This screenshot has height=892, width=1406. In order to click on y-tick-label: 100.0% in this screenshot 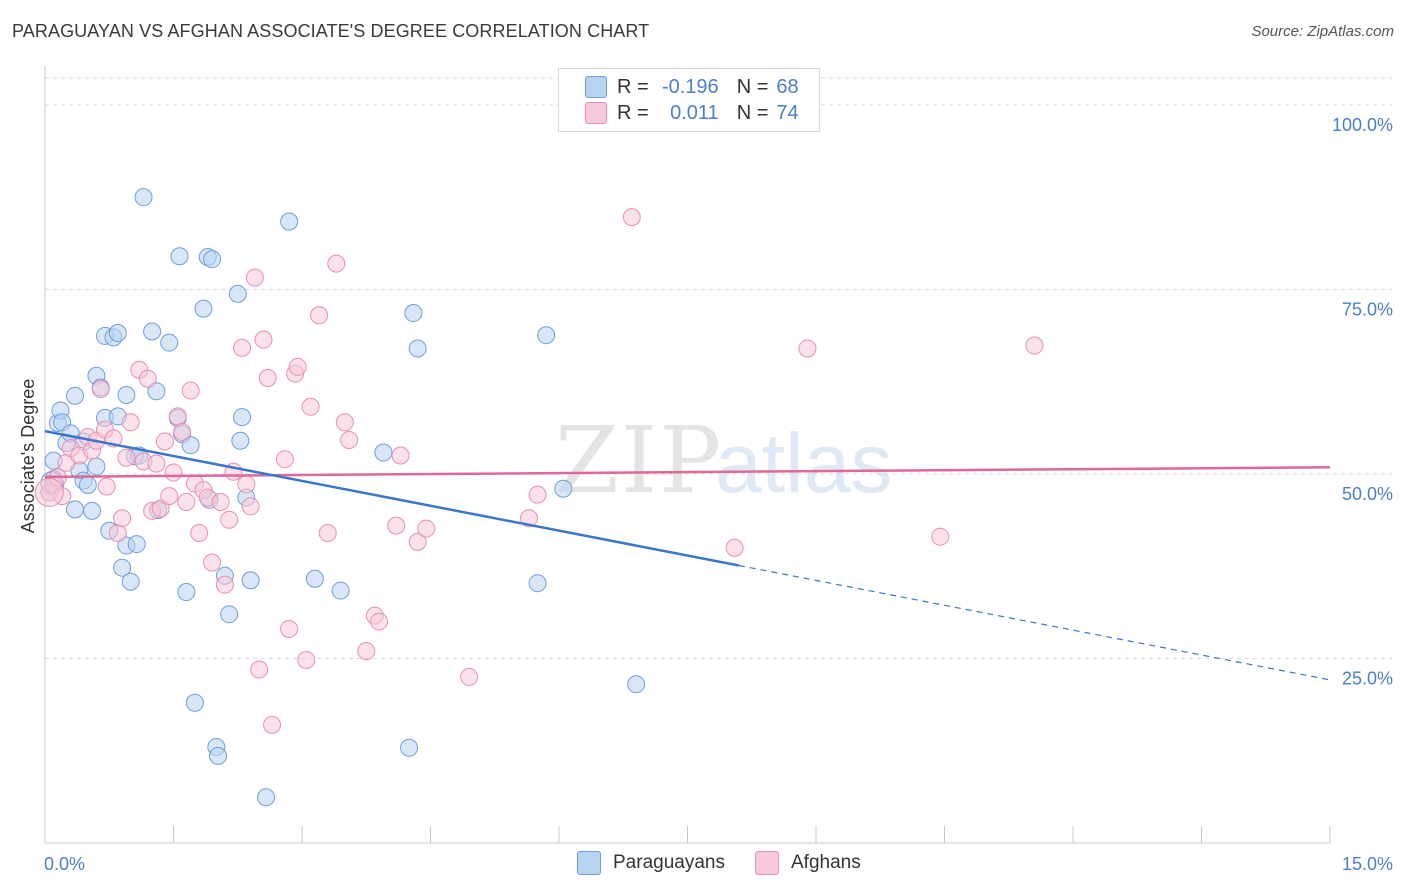, I will do `click(1362, 125)`.